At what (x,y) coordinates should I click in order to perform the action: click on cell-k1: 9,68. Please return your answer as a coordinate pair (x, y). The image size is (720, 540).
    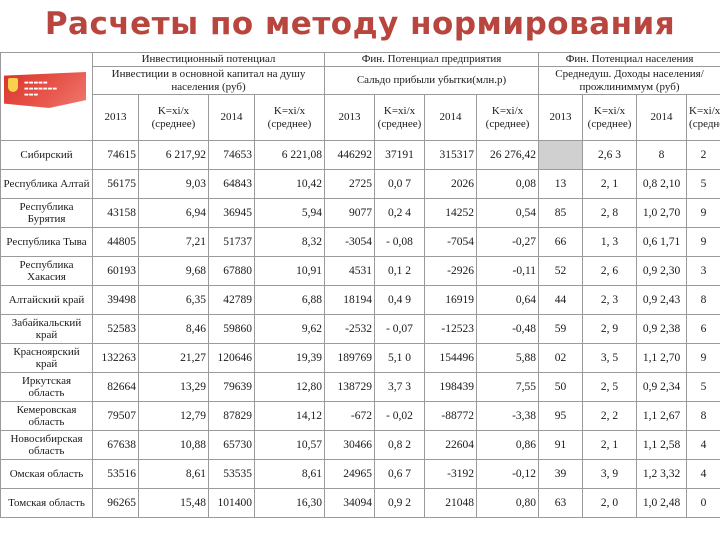
    Looking at the image, I should click on (173, 271).